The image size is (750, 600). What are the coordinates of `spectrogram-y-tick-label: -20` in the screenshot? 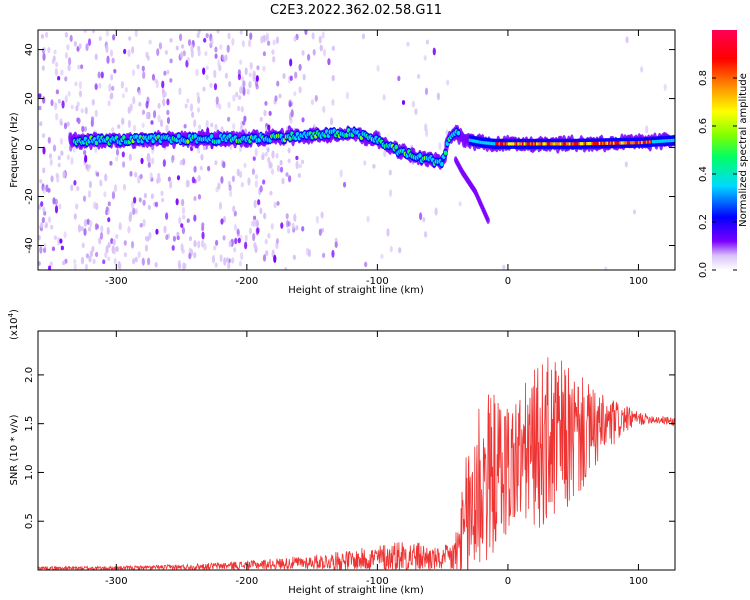 It's located at (29, 196).